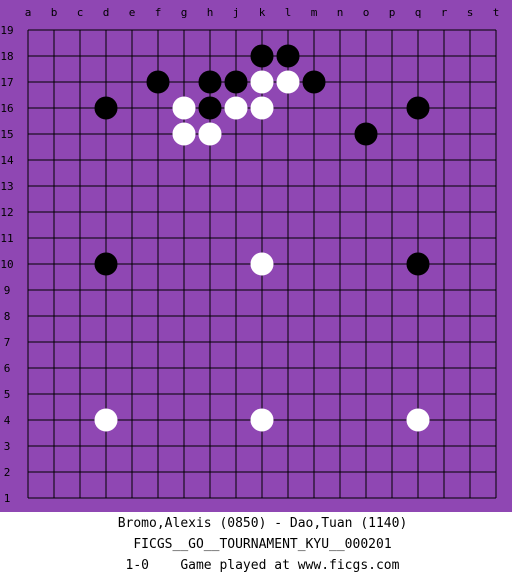  I want to click on column-label: b, so click(54, 12).